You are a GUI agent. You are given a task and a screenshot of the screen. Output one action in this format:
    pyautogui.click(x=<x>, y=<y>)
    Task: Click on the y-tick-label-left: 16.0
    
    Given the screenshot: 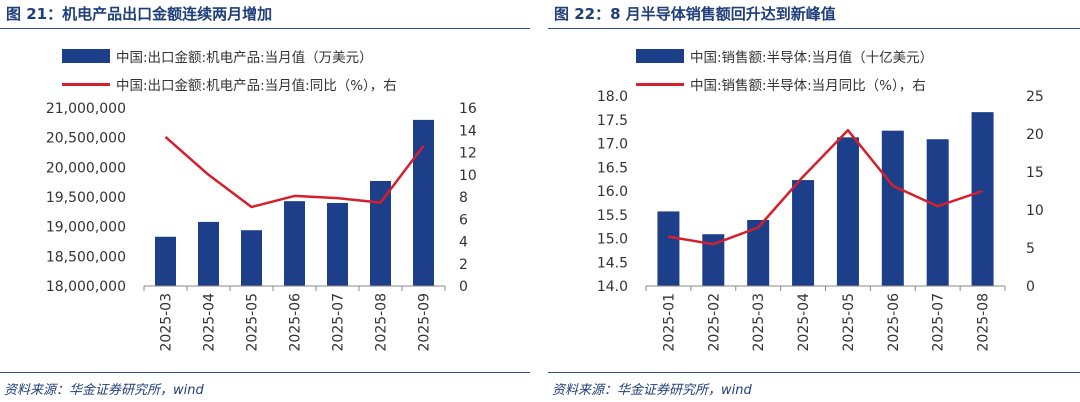 What is the action you would take?
    pyautogui.click(x=612, y=192)
    